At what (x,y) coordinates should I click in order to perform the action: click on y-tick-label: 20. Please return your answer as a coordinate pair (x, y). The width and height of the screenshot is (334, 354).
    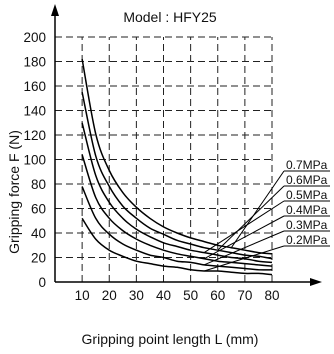
    Looking at the image, I should click on (38, 258).